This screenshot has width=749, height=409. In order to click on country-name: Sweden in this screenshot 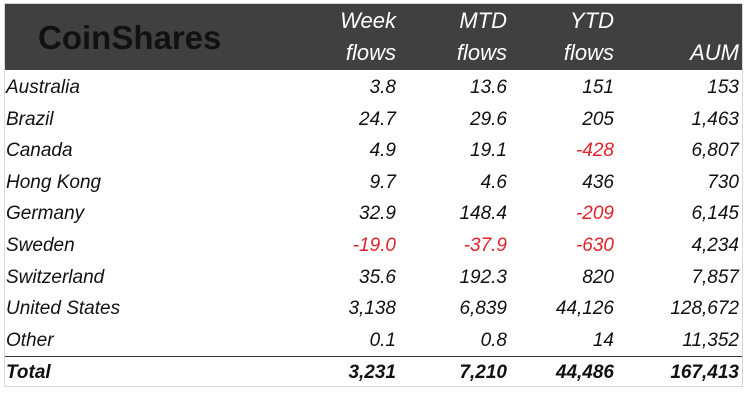, I will do `click(40, 245)`.